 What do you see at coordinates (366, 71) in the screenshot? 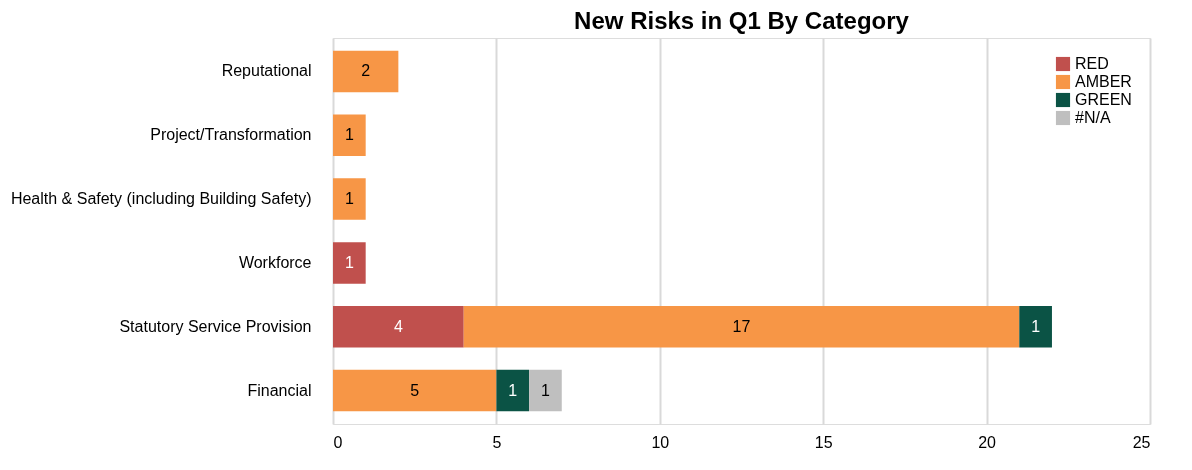
I see `data-label: 2` at bounding box center [366, 71].